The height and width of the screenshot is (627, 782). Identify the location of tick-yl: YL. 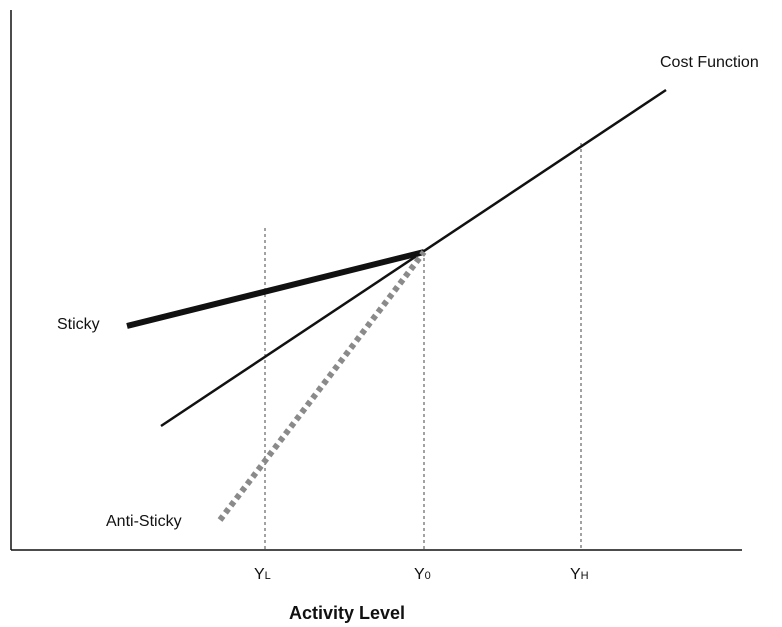
(262, 575).